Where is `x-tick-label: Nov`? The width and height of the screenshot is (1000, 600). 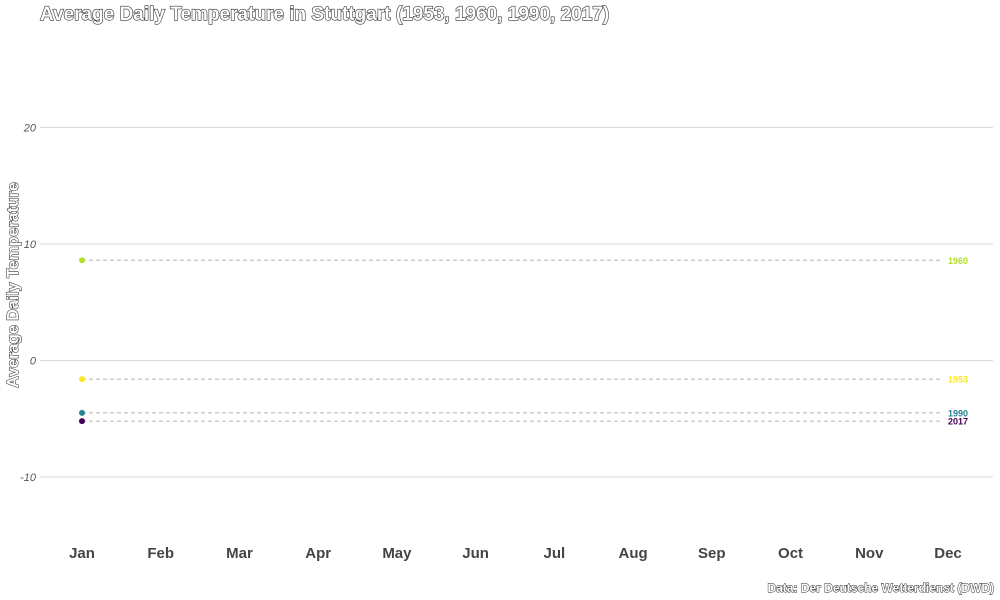
x-tick-label: Nov is located at coordinates (869, 553).